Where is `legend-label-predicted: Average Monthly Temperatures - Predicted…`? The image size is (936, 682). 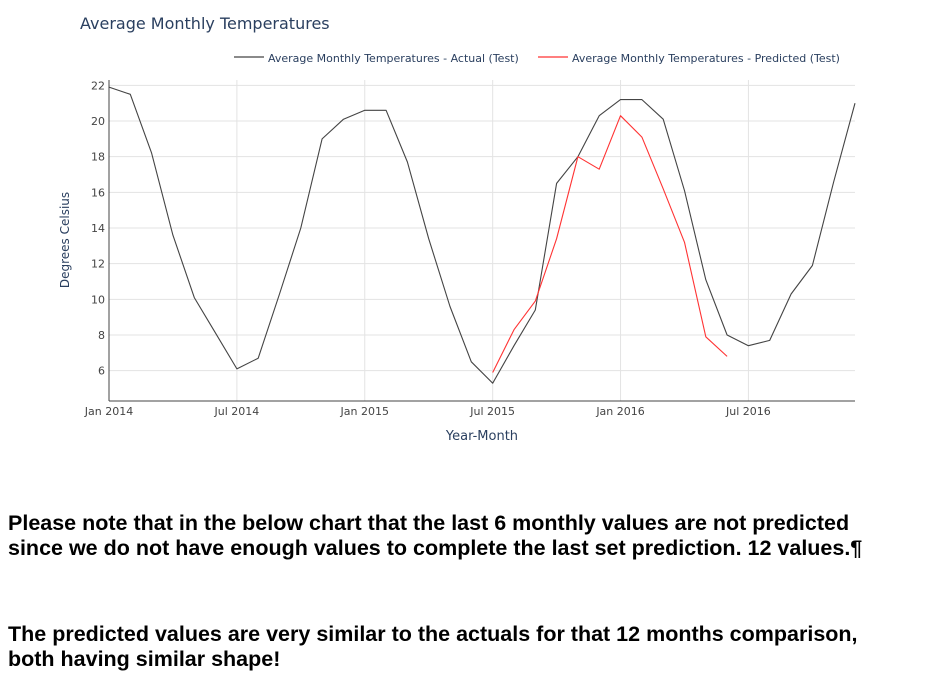 legend-label-predicted: Average Monthly Temperatures - Predicted… is located at coordinates (706, 58).